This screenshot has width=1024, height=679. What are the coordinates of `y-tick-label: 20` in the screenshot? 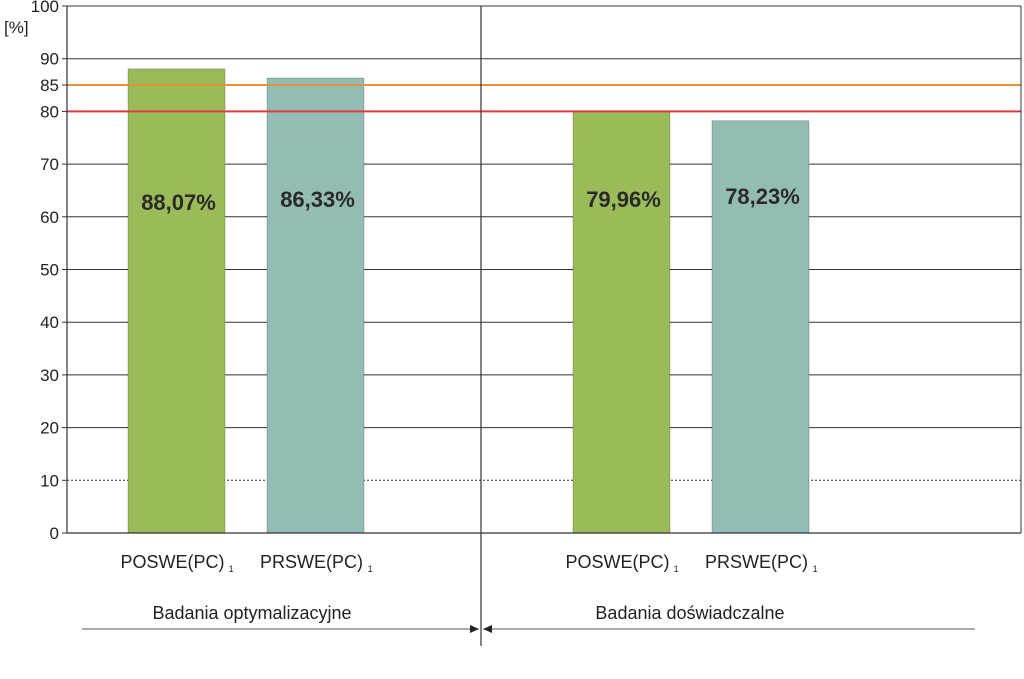 It's located at (49, 428).